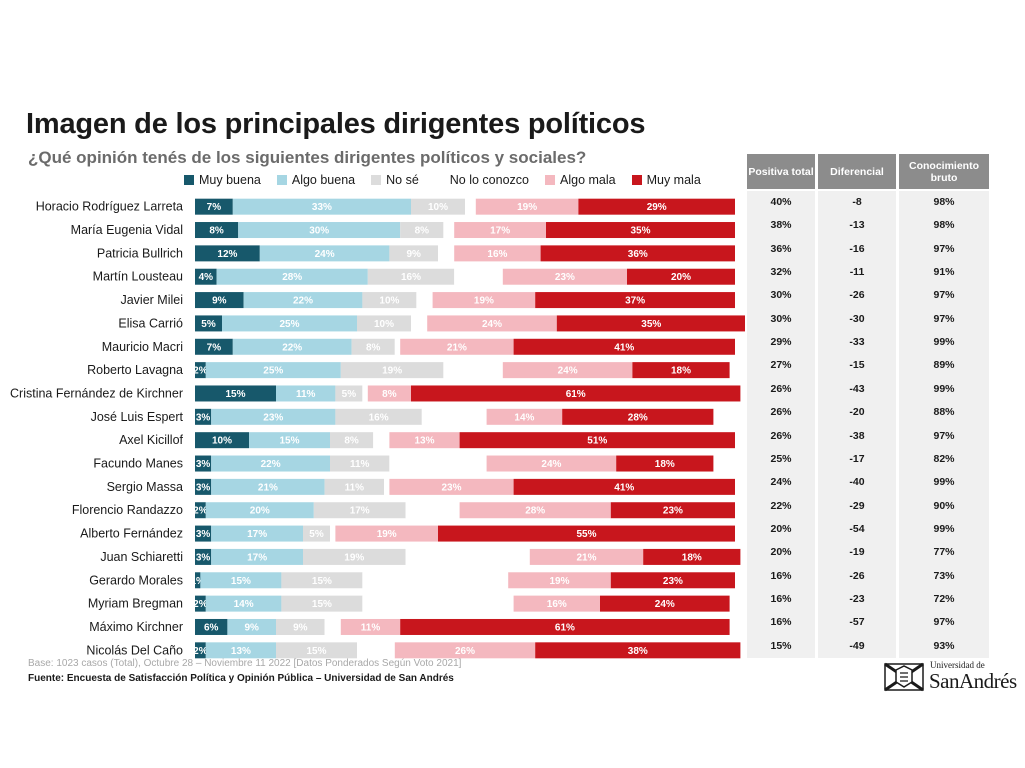  I want to click on bar-value-label: 41%, so click(624, 487).